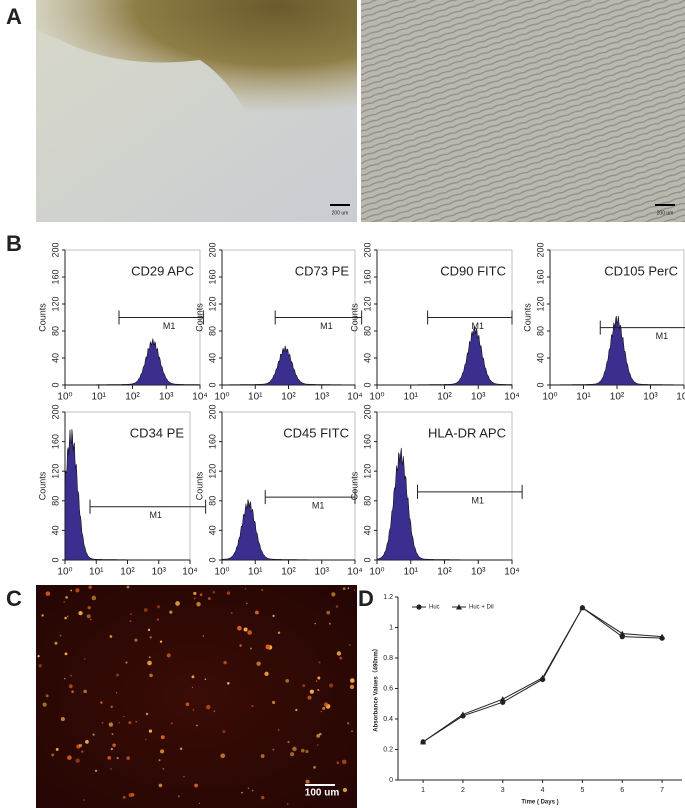 The width and height of the screenshot is (685, 808). Describe the element at coordinates (196, 695) in the screenshot. I see `fluorescent-dots` at that location.